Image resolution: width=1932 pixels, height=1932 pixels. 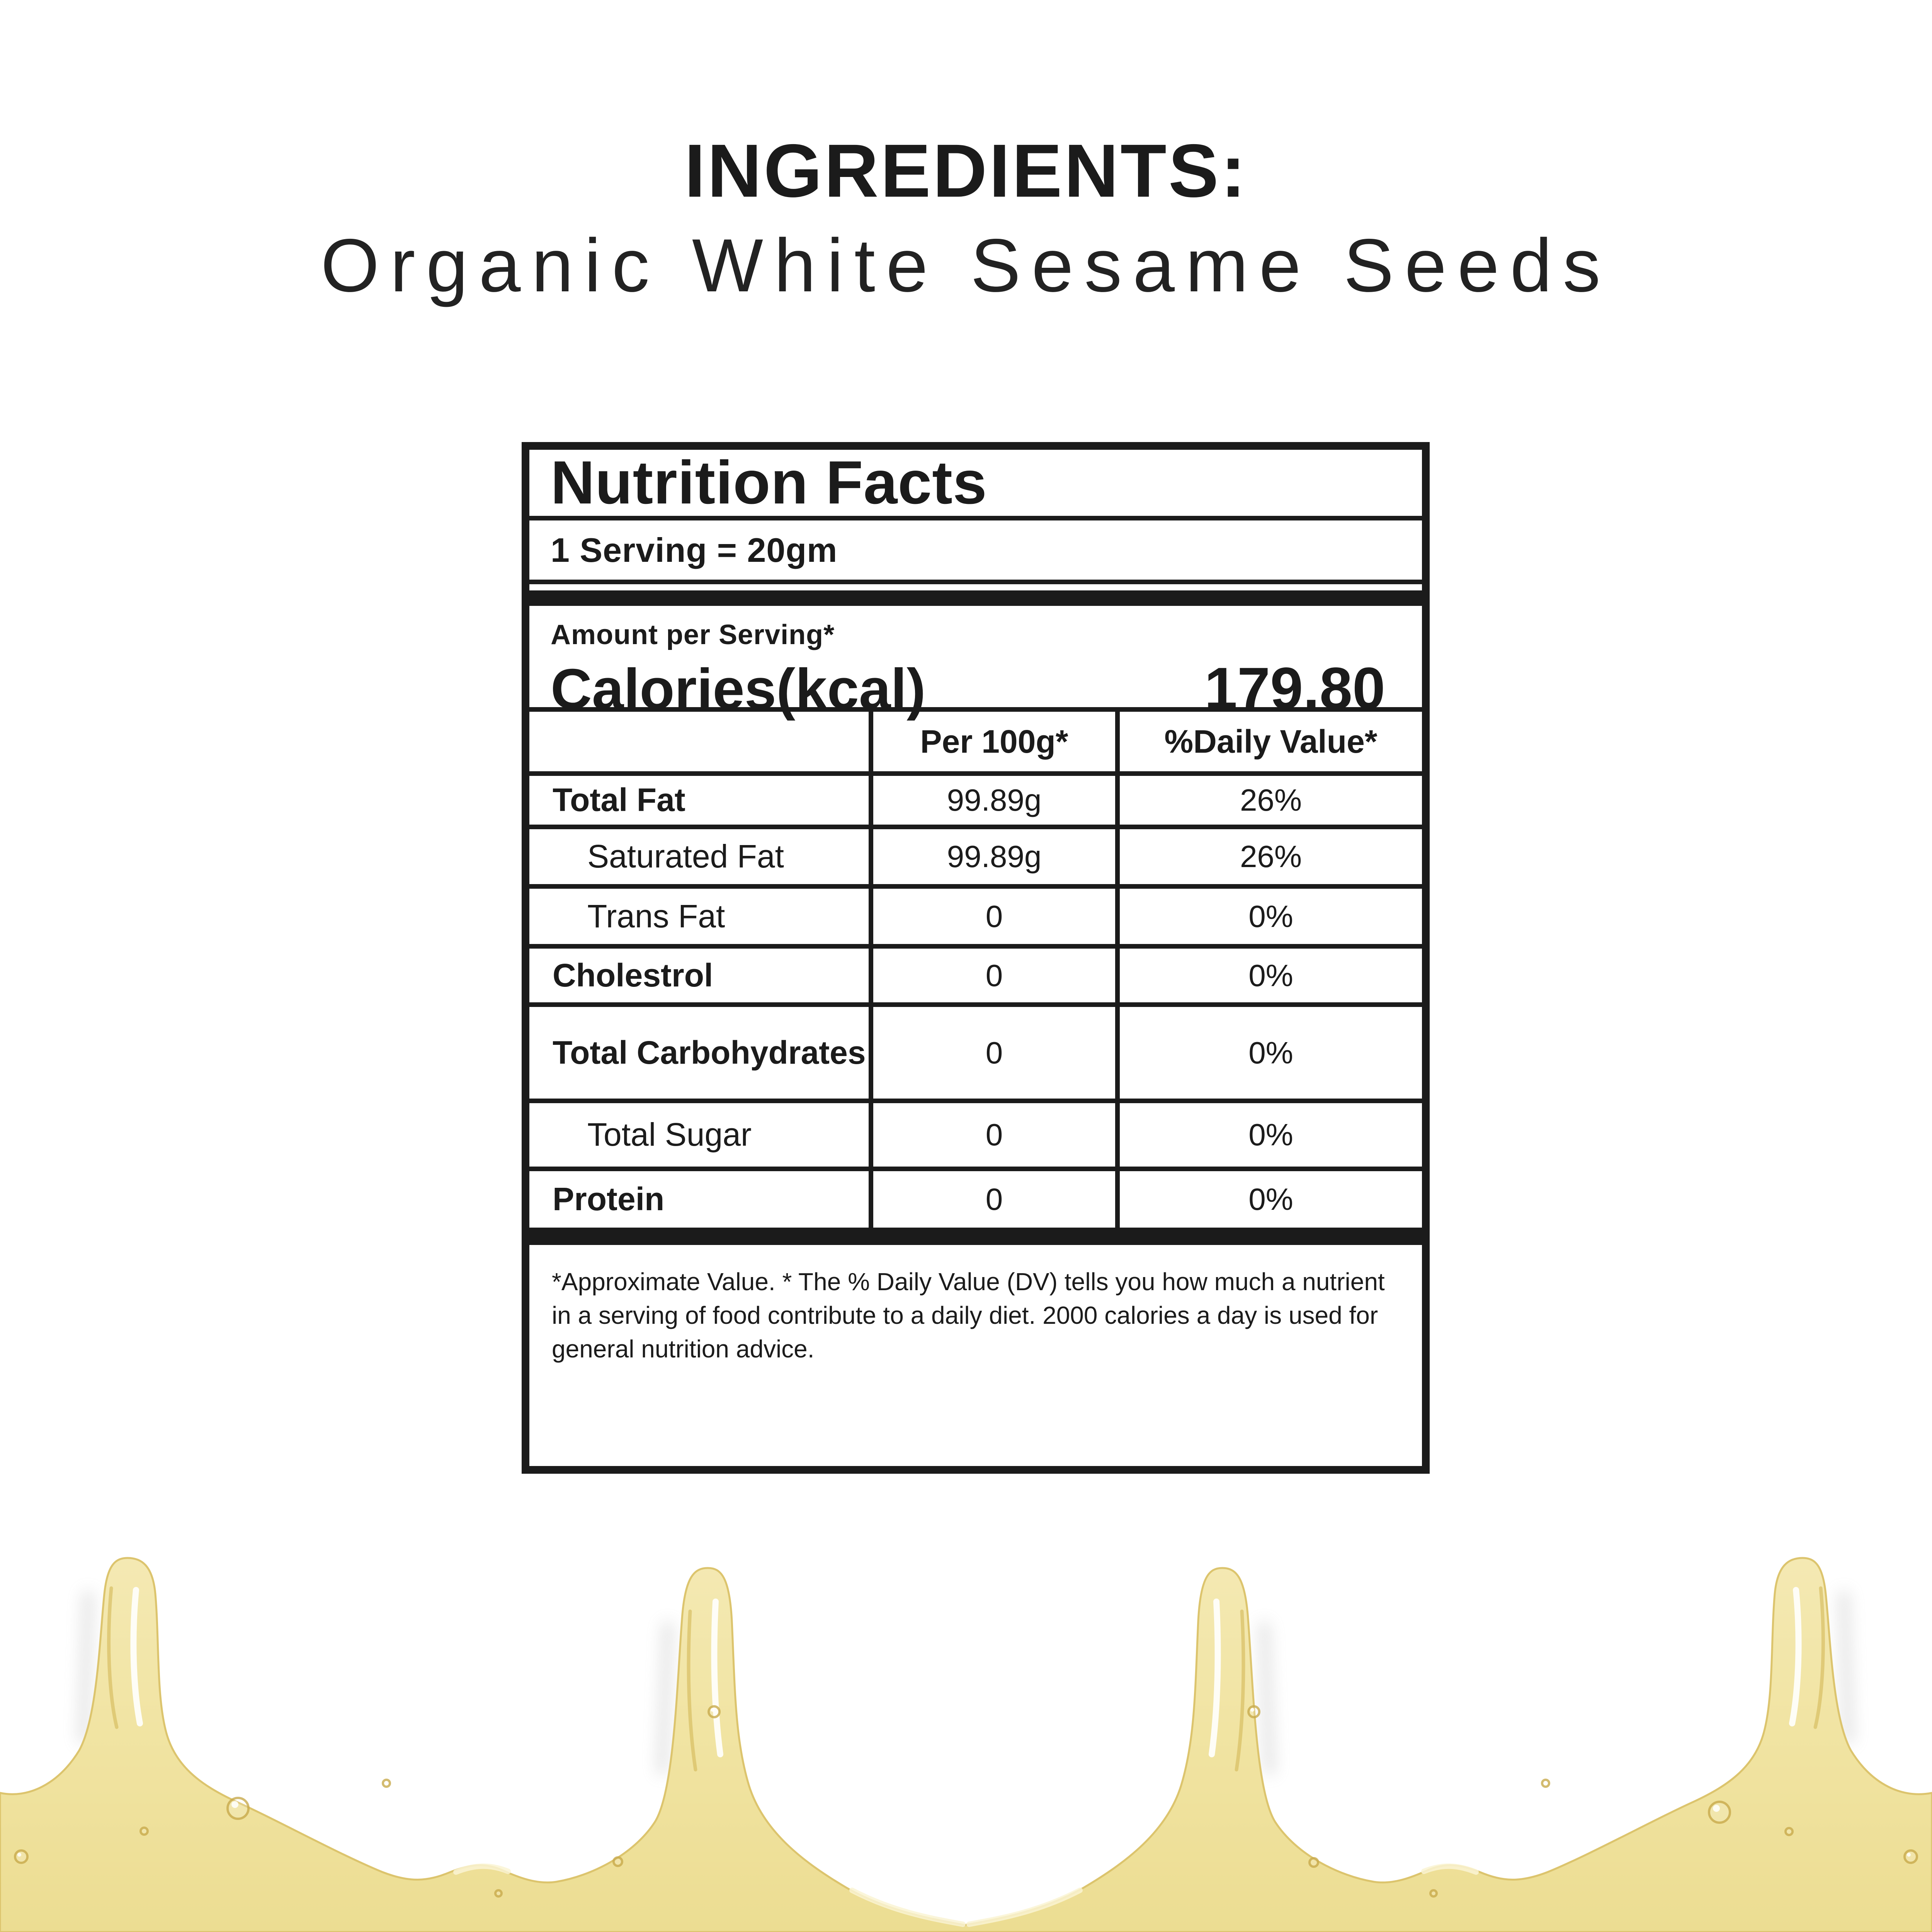 I want to click on calories-value: 179.80, so click(x=1295, y=688).